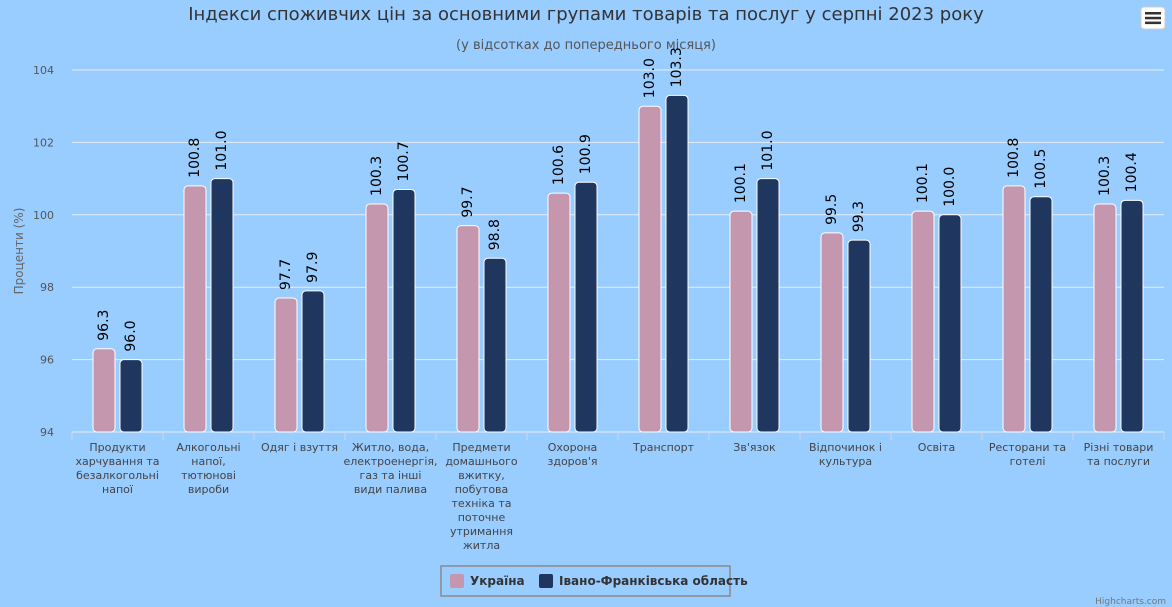  Describe the element at coordinates (117, 475) in the screenshot. I see `x-tick-label-line: безалкогольні` at that location.